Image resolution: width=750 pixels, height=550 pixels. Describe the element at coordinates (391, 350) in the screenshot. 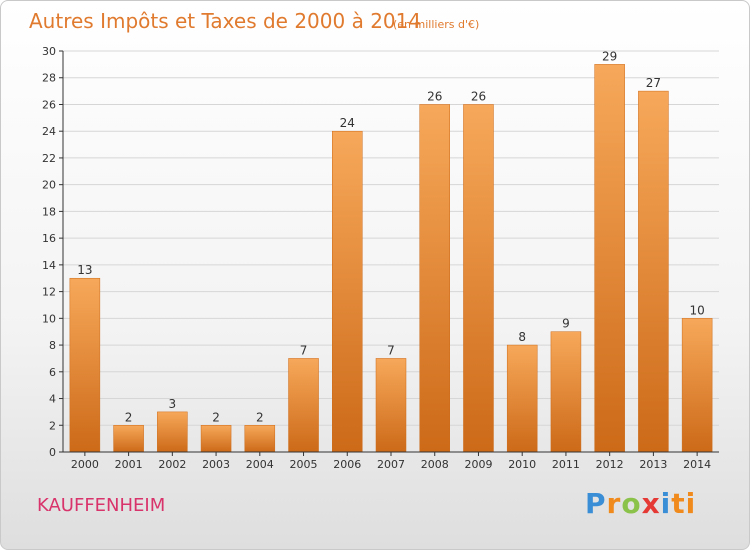

I see `data-label-2007: 7` at that location.